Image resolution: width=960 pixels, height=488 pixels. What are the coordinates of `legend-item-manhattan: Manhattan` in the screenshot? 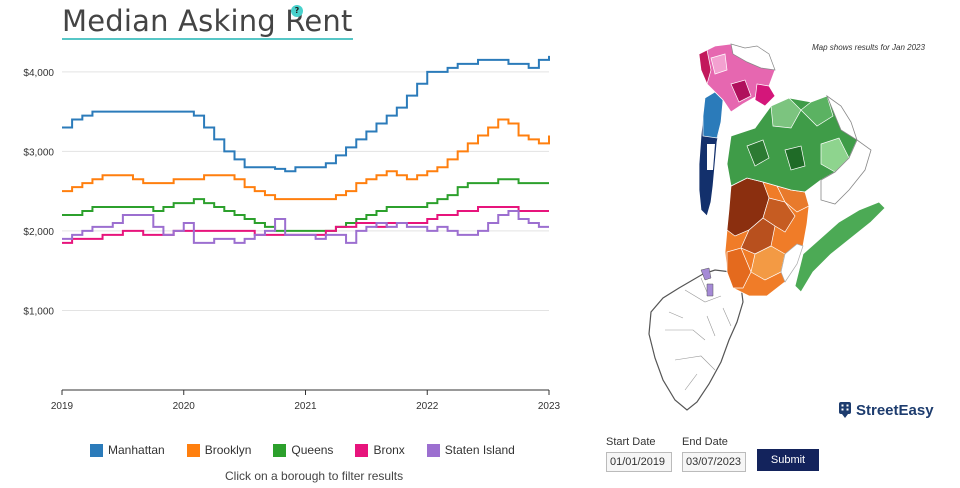 It's located at (127, 450).